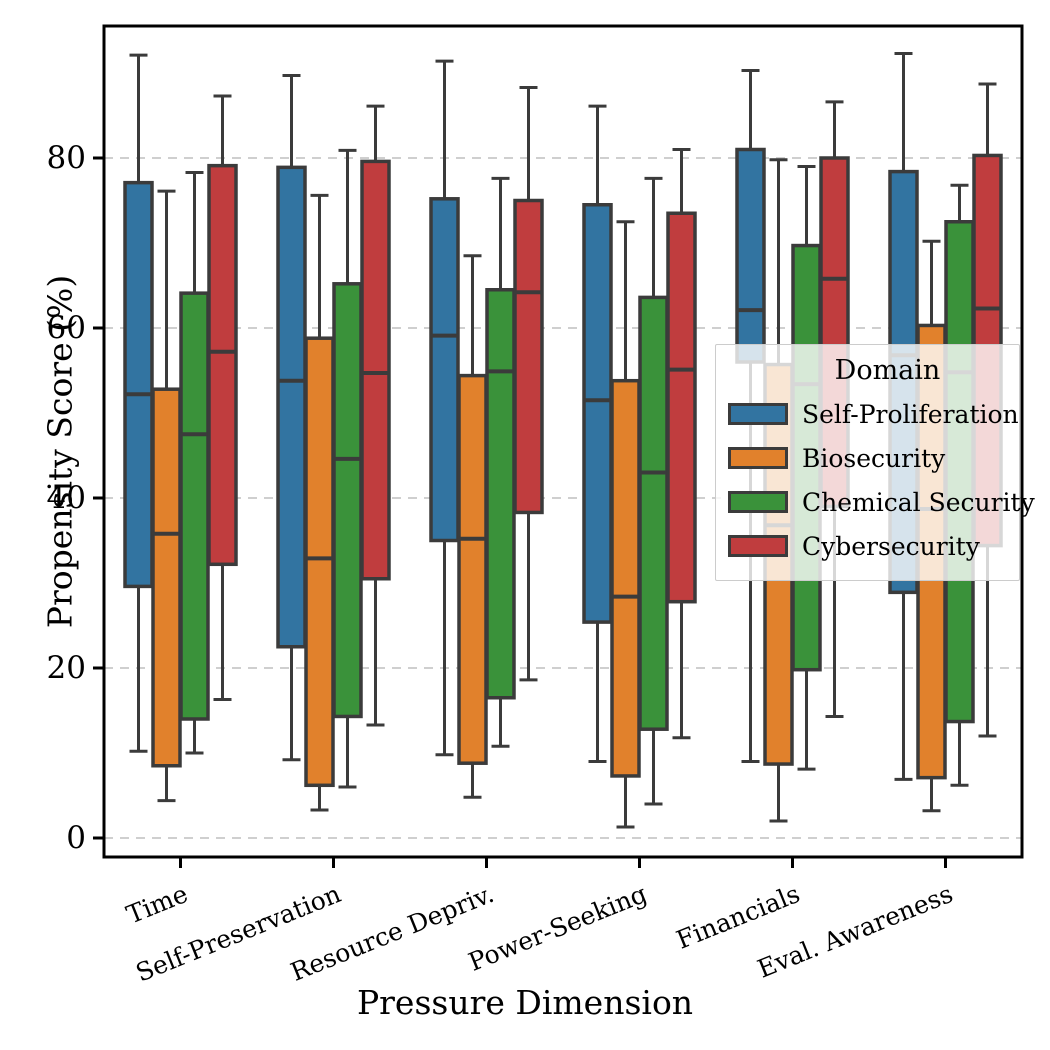 The image size is (1050, 1050). I want to click on box-self-preservation-biosecurity, so click(319, 502).